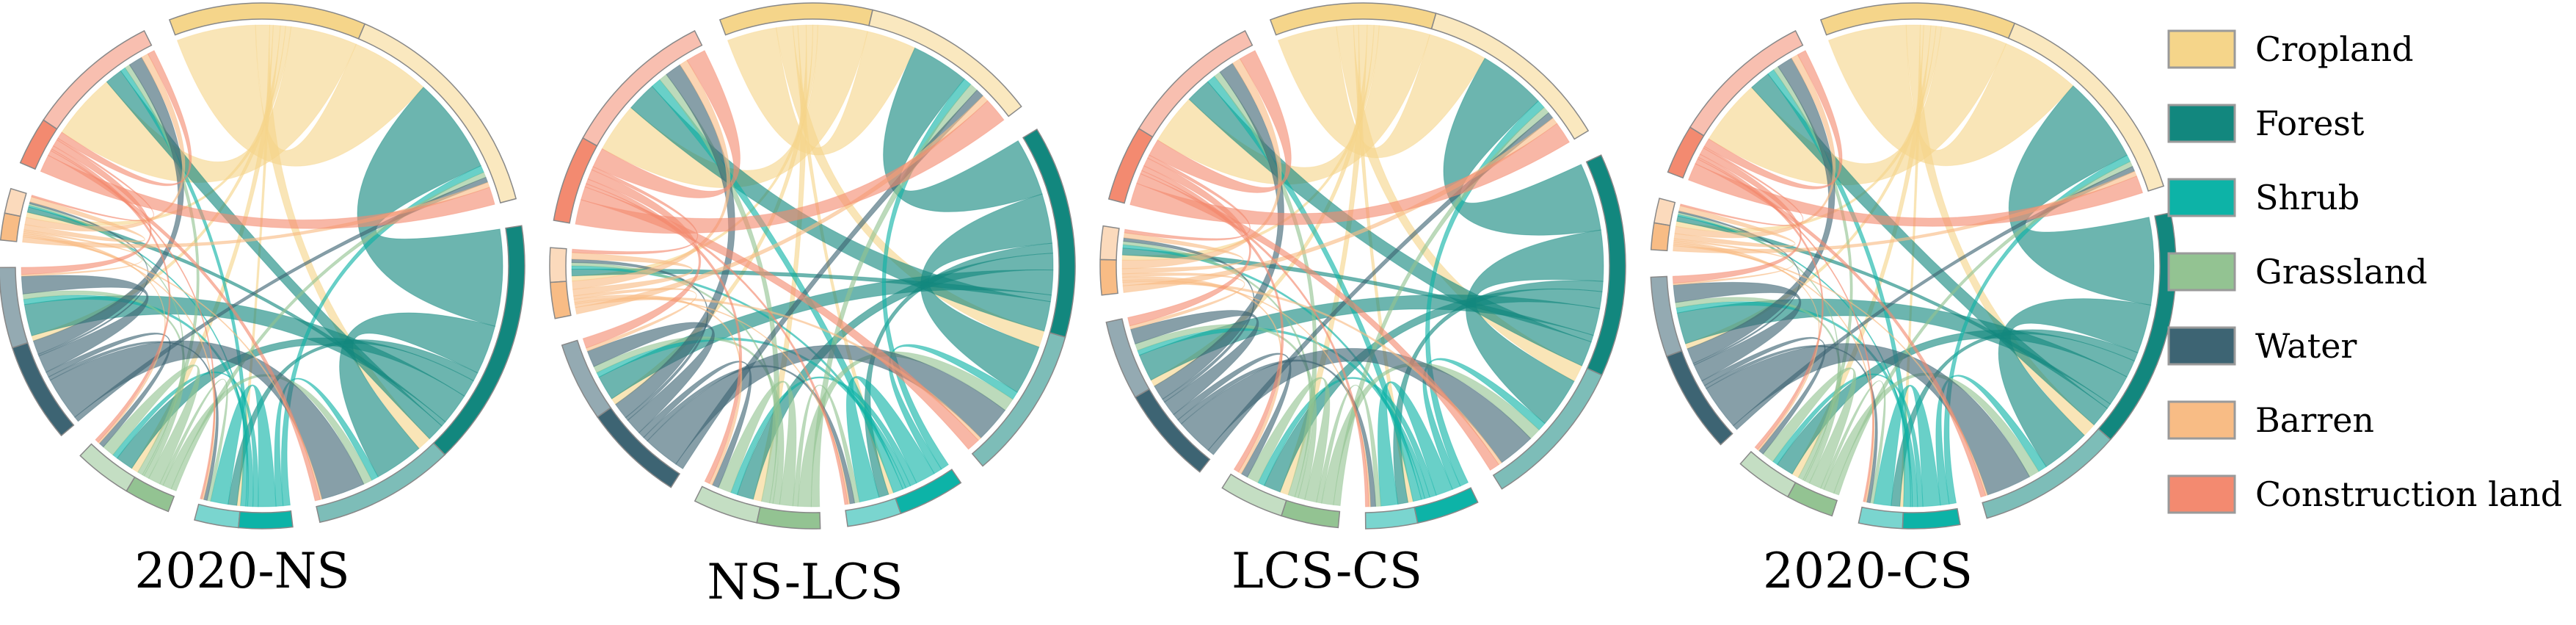 The height and width of the screenshot is (625, 2576). Describe the element at coordinates (2341, 272) in the screenshot. I see `legend-label-grassland: Grassland` at that location.